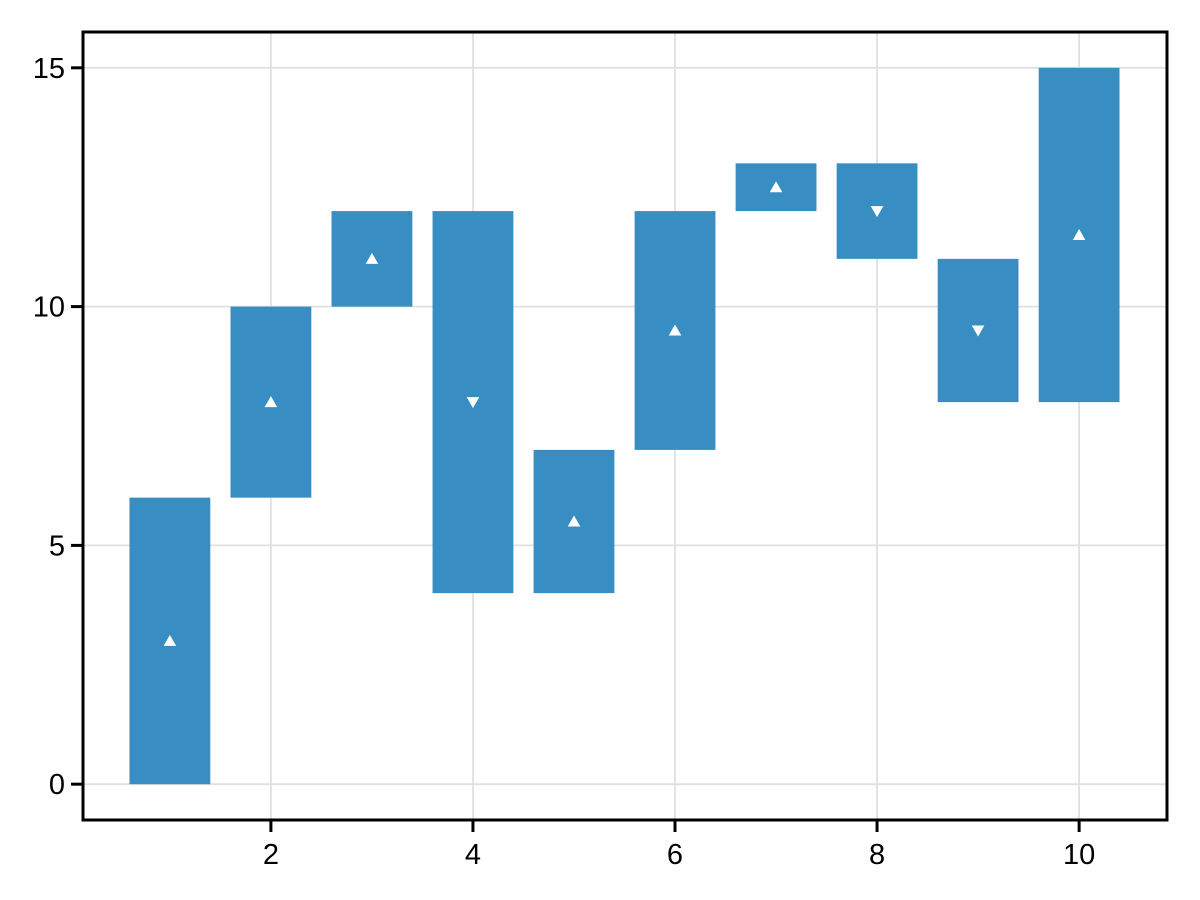 The width and height of the screenshot is (1200, 900). I want to click on up-triangle-marker-x6, so click(675, 330).